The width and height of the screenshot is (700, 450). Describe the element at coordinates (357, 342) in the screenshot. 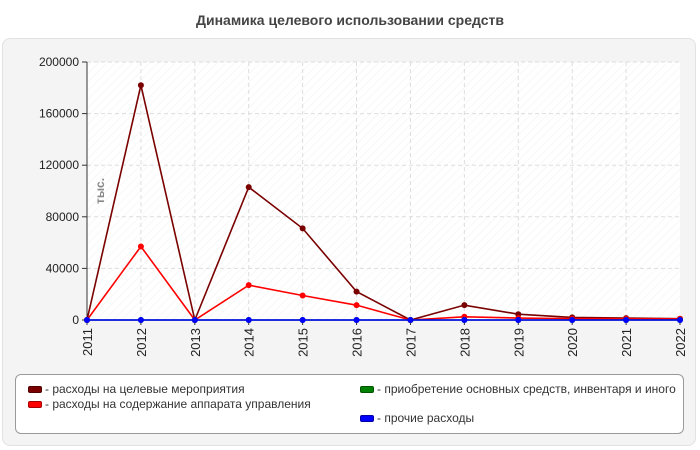

I see `x-tick-label: 2016` at that location.